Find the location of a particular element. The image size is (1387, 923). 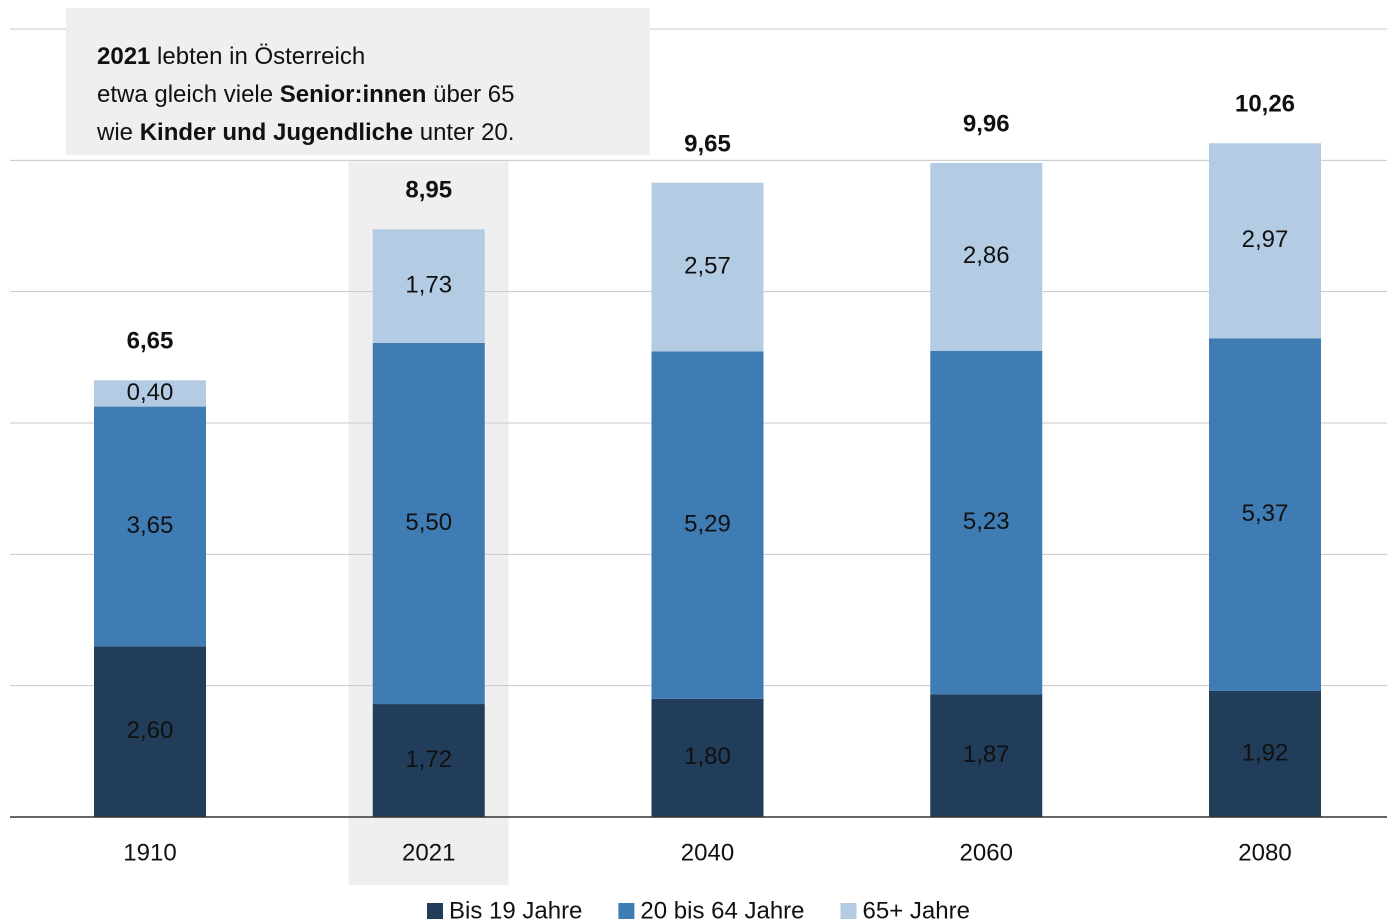

legend-label: 65+ Jahre is located at coordinates (916, 910).